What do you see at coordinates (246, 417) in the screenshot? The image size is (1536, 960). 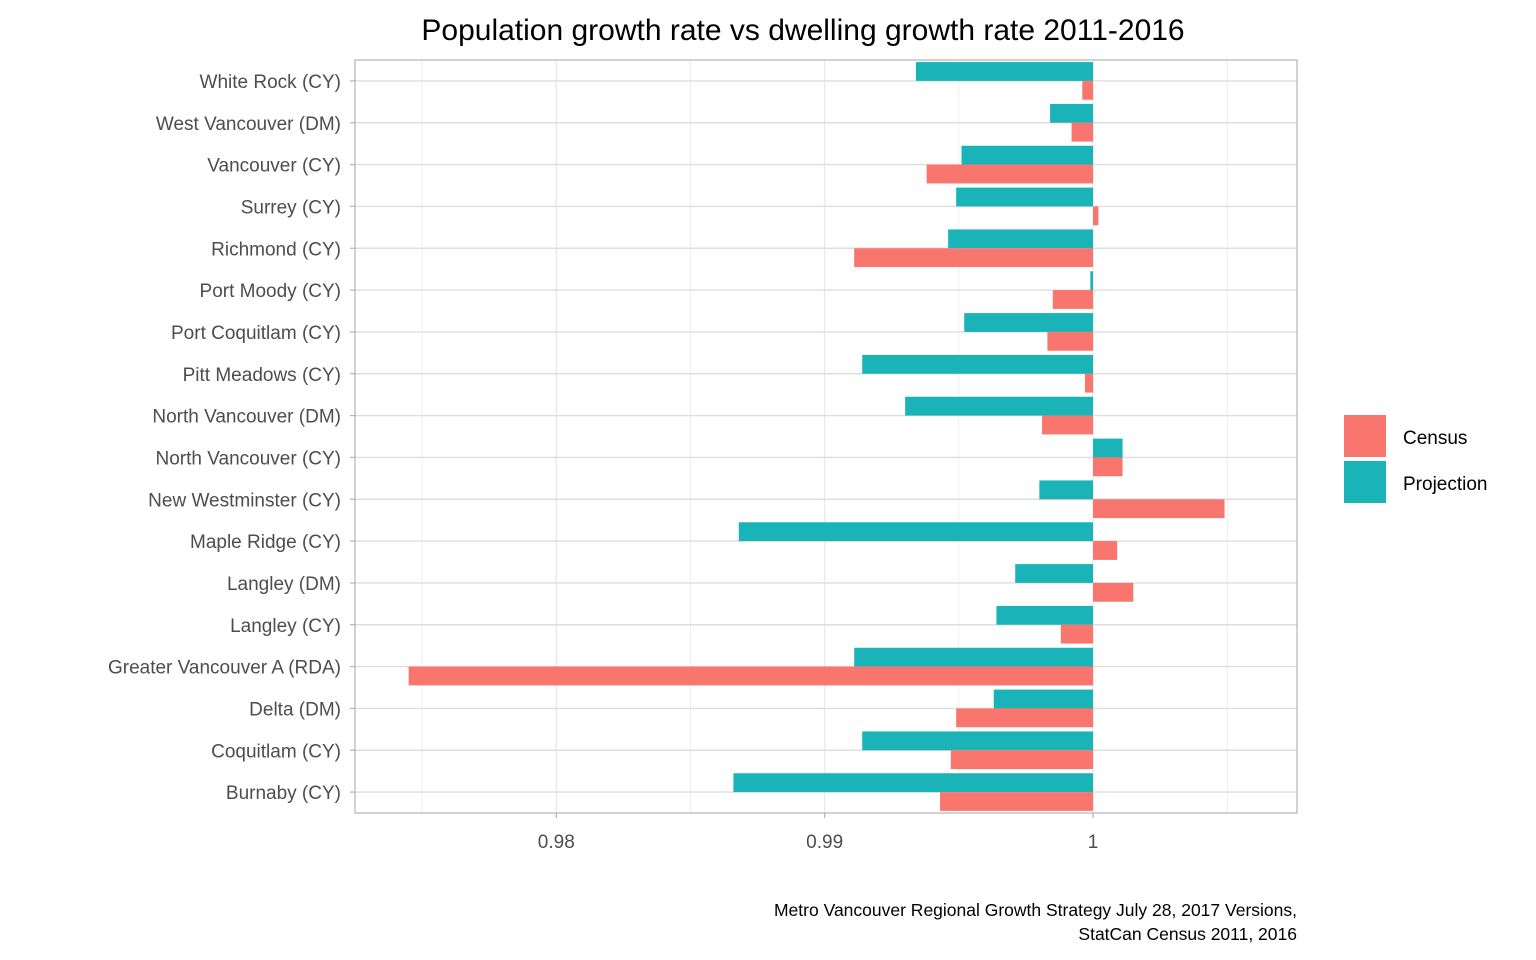 I see `category-label: North Vancouver (DM)` at bounding box center [246, 417].